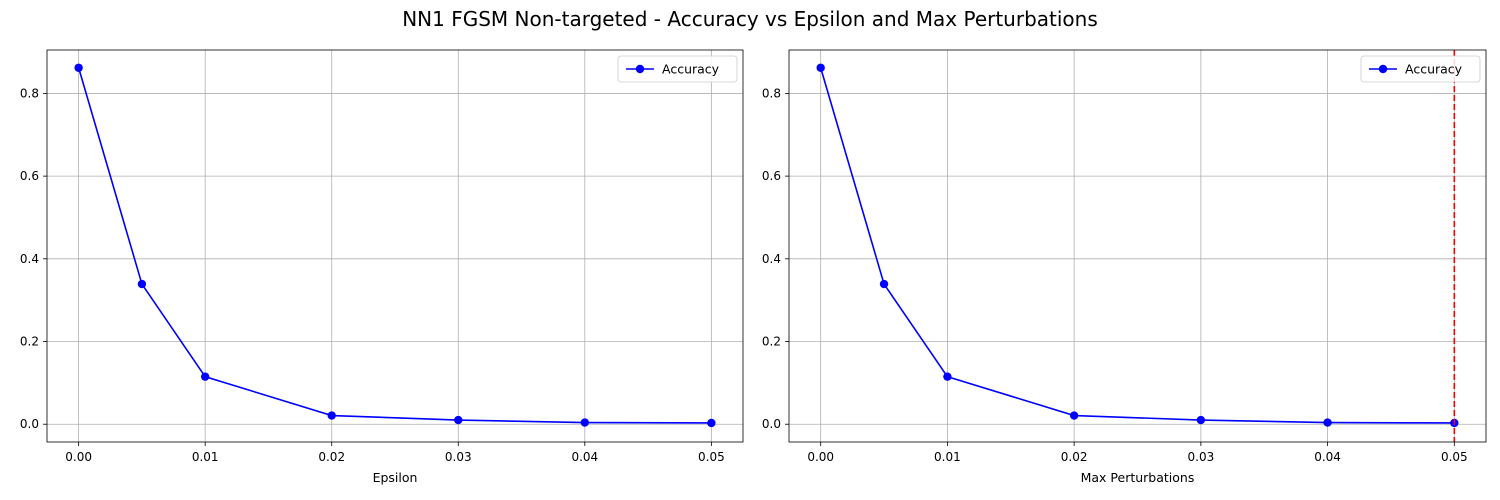 The height and width of the screenshot is (500, 1500). Describe the element at coordinates (395, 477) in the screenshot. I see `x-axis-label: Epsilon` at that location.